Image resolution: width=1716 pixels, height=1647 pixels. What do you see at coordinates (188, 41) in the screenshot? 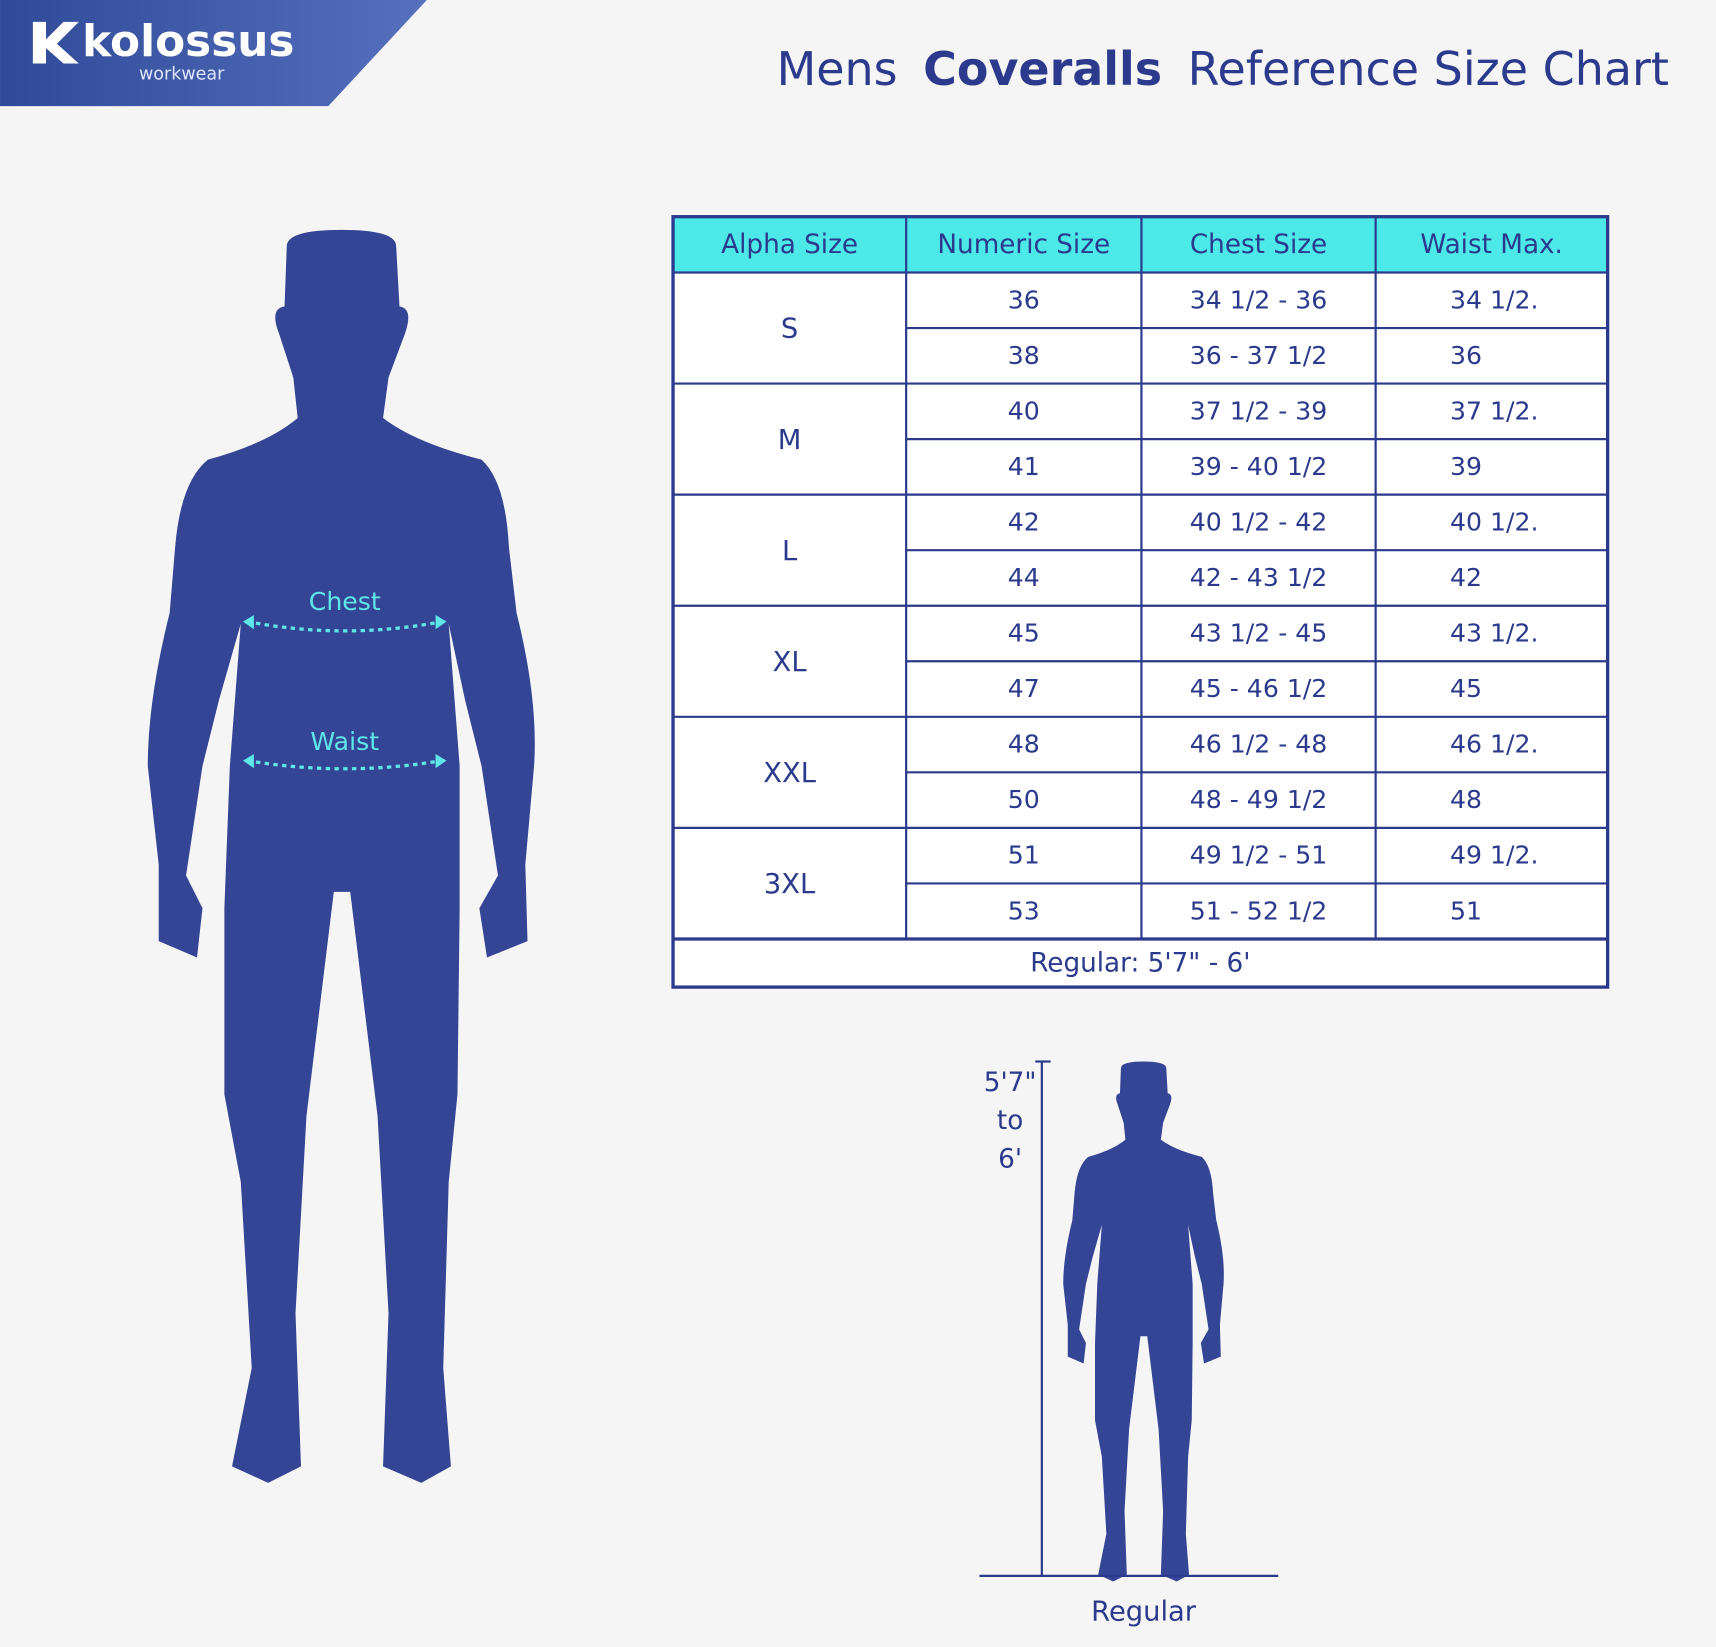
I see `logo-brand: kolossus` at bounding box center [188, 41].